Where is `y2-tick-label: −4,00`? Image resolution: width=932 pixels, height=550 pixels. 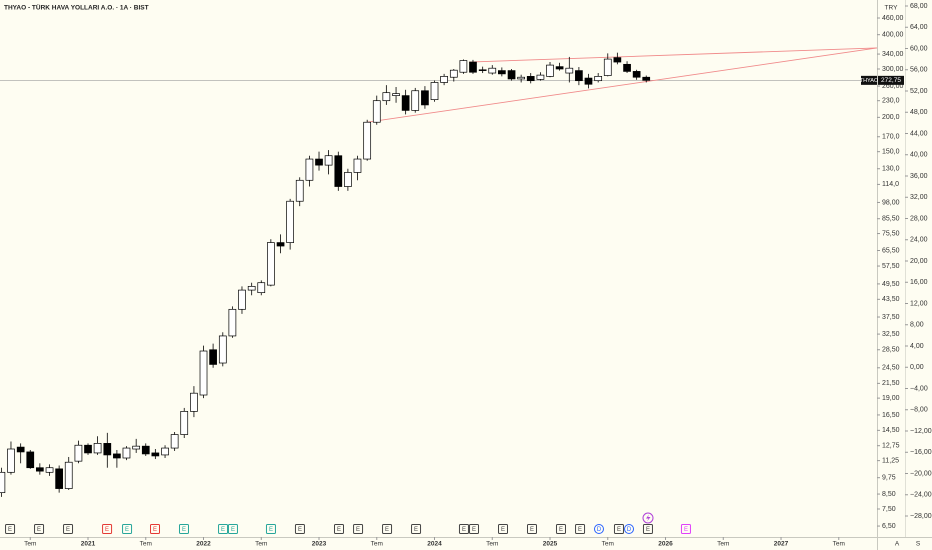
y2-tick-label: −4,00 is located at coordinates (919, 388).